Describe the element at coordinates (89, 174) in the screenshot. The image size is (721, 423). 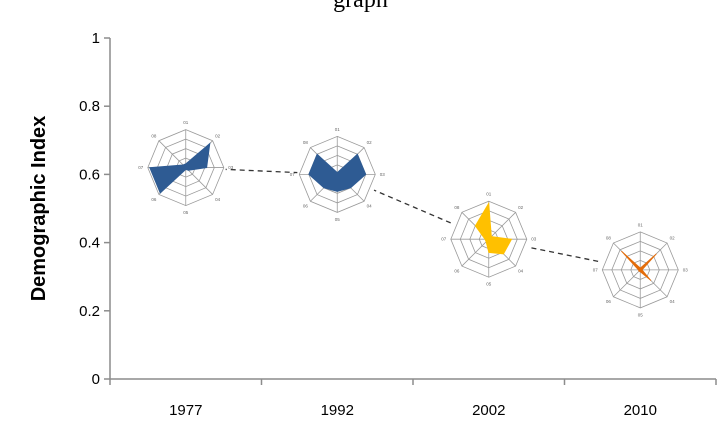
I see `y-tick-label: 0.6` at that location.